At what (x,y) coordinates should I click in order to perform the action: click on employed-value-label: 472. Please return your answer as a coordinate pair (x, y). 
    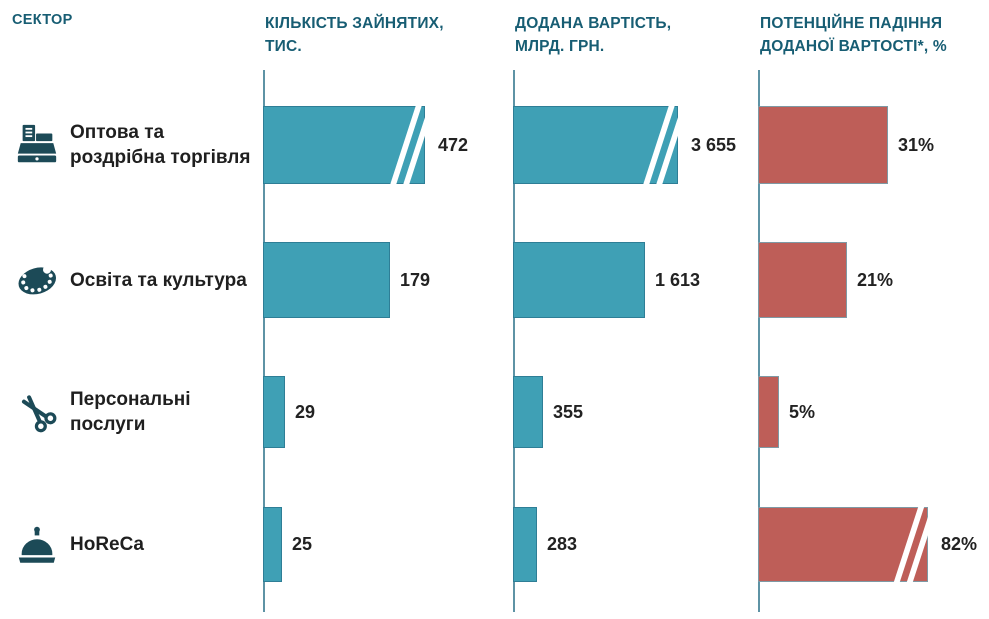
    Looking at the image, I should click on (453, 144).